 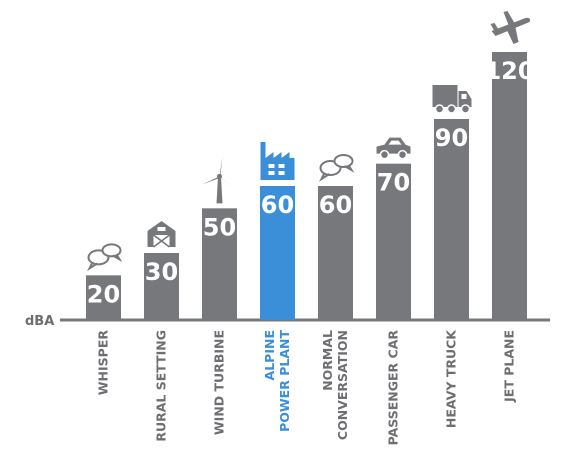 I want to click on bar-value-label: 50, so click(x=219, y=227).